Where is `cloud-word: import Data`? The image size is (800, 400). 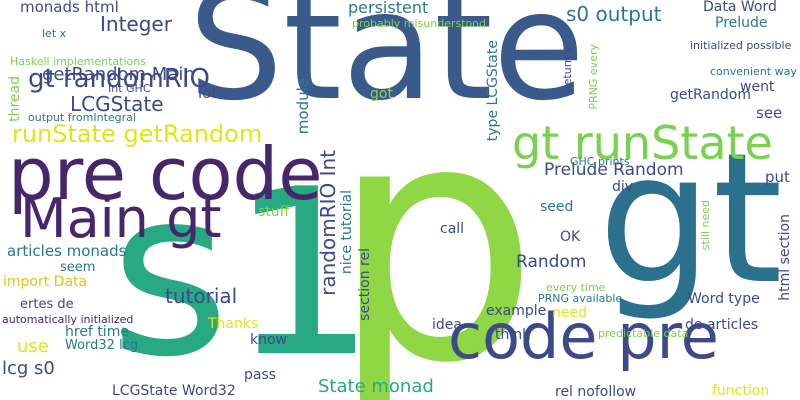
cloud-word: import Data is located at coordinates (45, 282).